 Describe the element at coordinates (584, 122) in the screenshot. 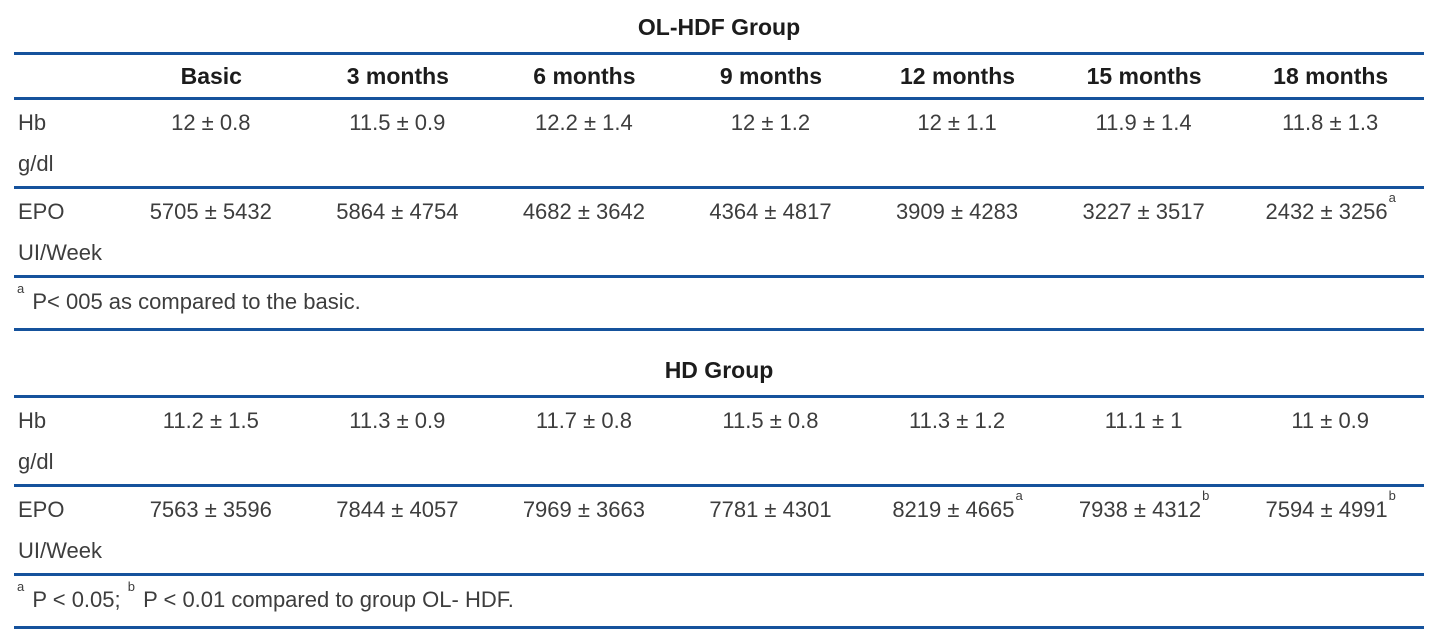

I see `value-cell: 12.2 ± 1.4` at that location.